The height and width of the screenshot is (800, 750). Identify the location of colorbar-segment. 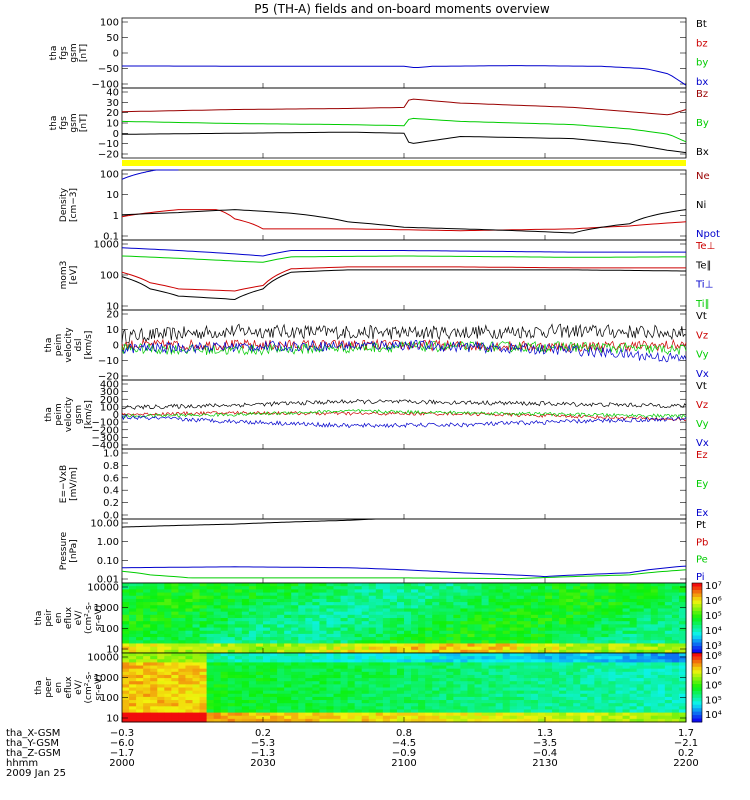
(697, 599).